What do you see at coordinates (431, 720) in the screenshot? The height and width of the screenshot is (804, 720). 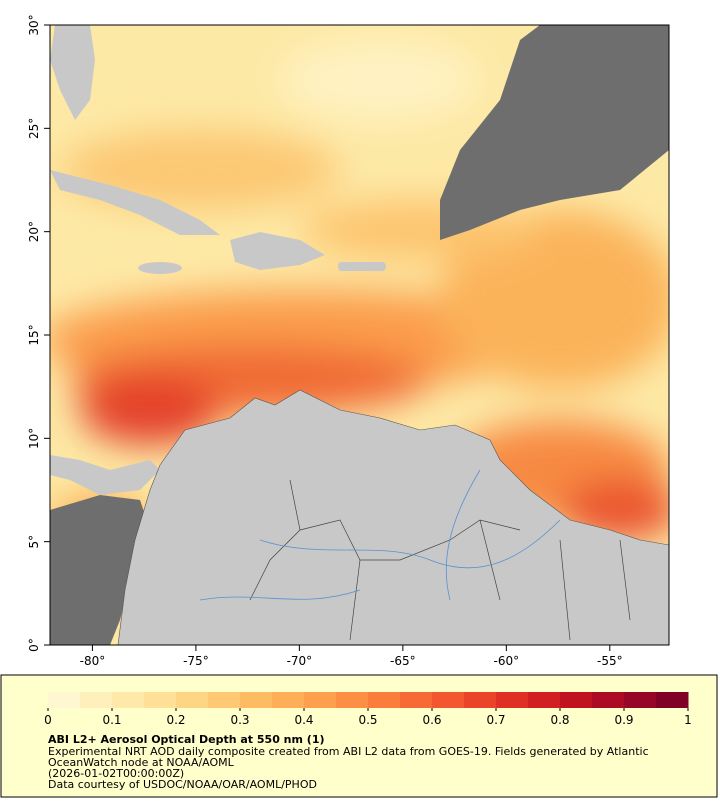 I see `colorbar-tick-label: 0.6` at bounding box center [431, 720].